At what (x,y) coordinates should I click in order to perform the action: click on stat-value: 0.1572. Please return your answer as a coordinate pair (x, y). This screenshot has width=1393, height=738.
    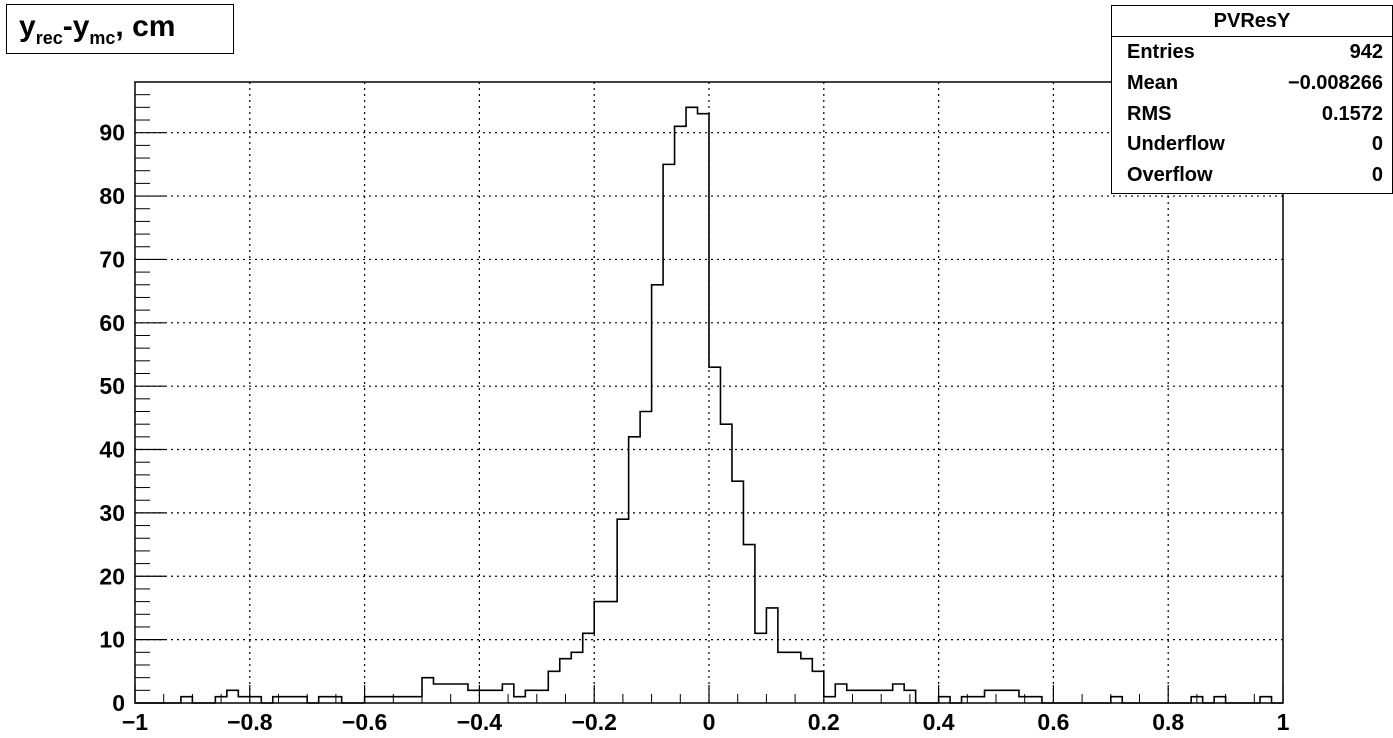
    Looking at the image, I should click on (1352, 113).